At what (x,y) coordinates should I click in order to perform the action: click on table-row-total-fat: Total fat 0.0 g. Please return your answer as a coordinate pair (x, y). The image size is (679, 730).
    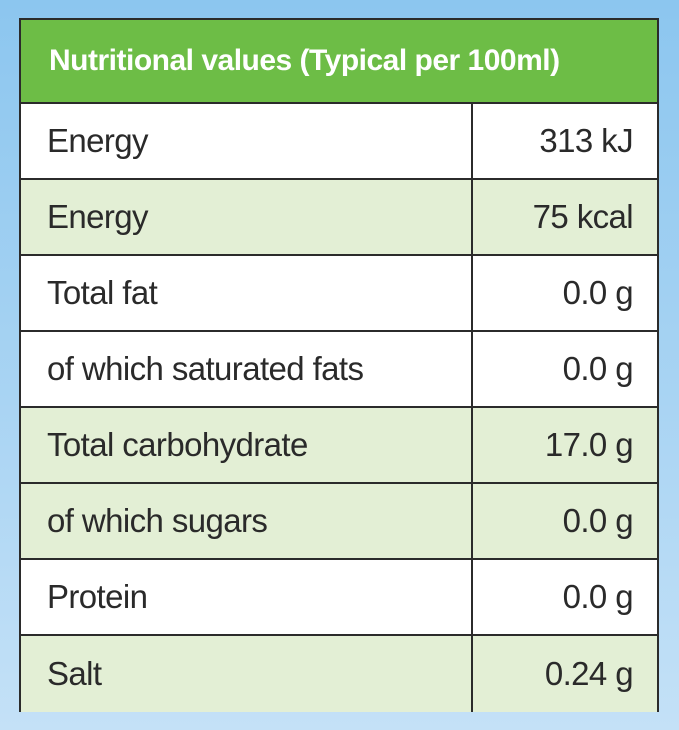
    Looking at the image, I should click on (339, 294).